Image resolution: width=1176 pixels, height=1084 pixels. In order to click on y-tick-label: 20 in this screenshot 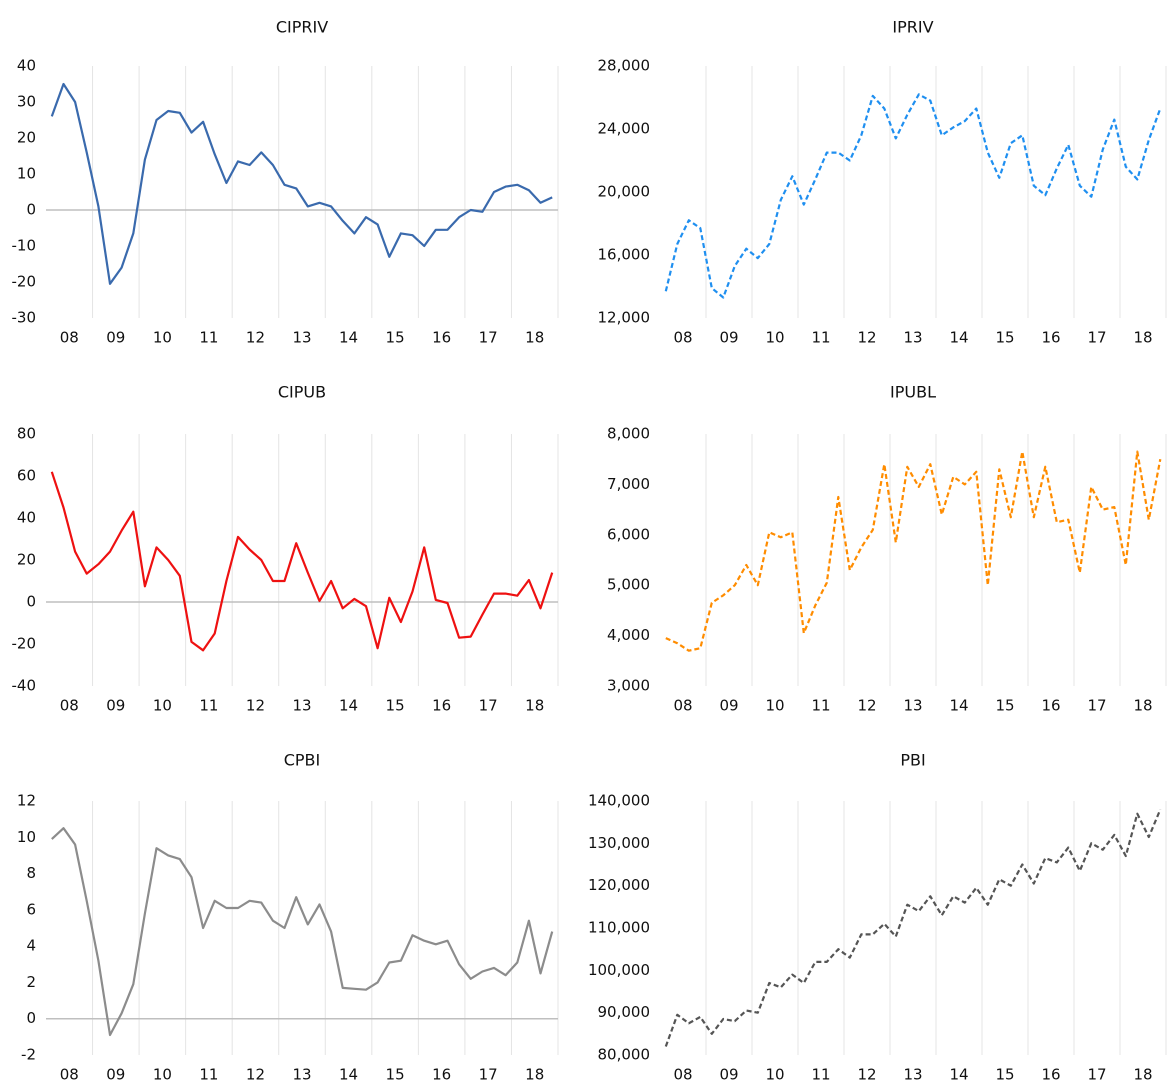, I will do `click(26, 138)`.